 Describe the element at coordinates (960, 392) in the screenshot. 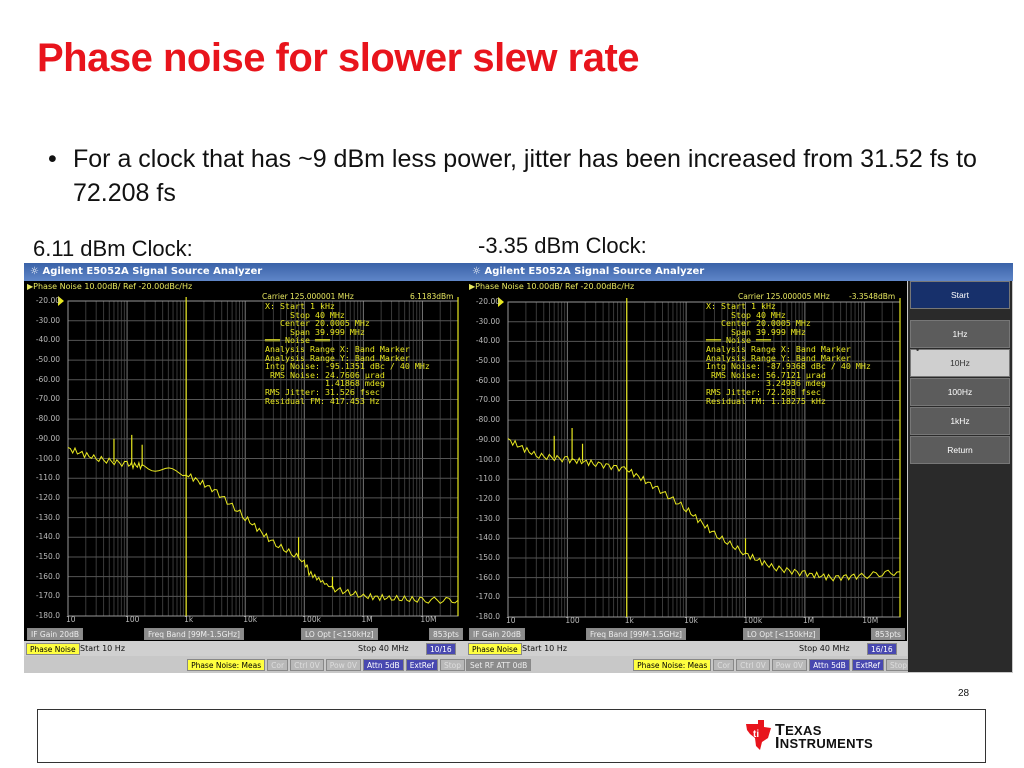

I see `softkey-100hz: 100Hz` at that location.